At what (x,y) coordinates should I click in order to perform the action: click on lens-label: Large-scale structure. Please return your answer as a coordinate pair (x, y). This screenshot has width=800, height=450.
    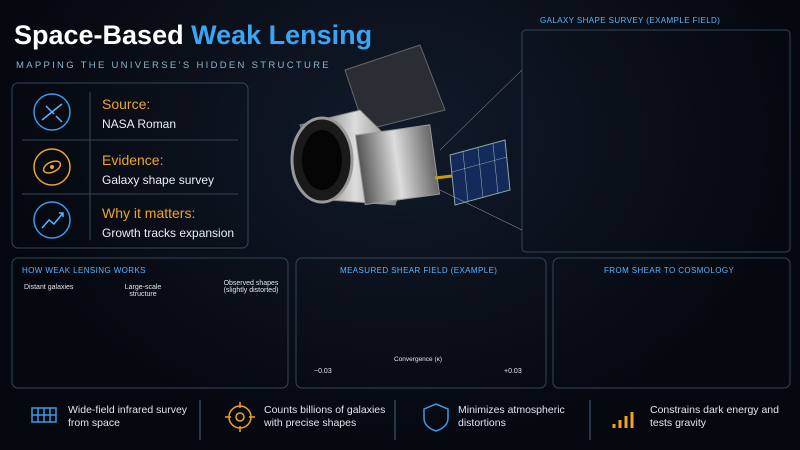
    Looking at the image, I should click on (143, 291).